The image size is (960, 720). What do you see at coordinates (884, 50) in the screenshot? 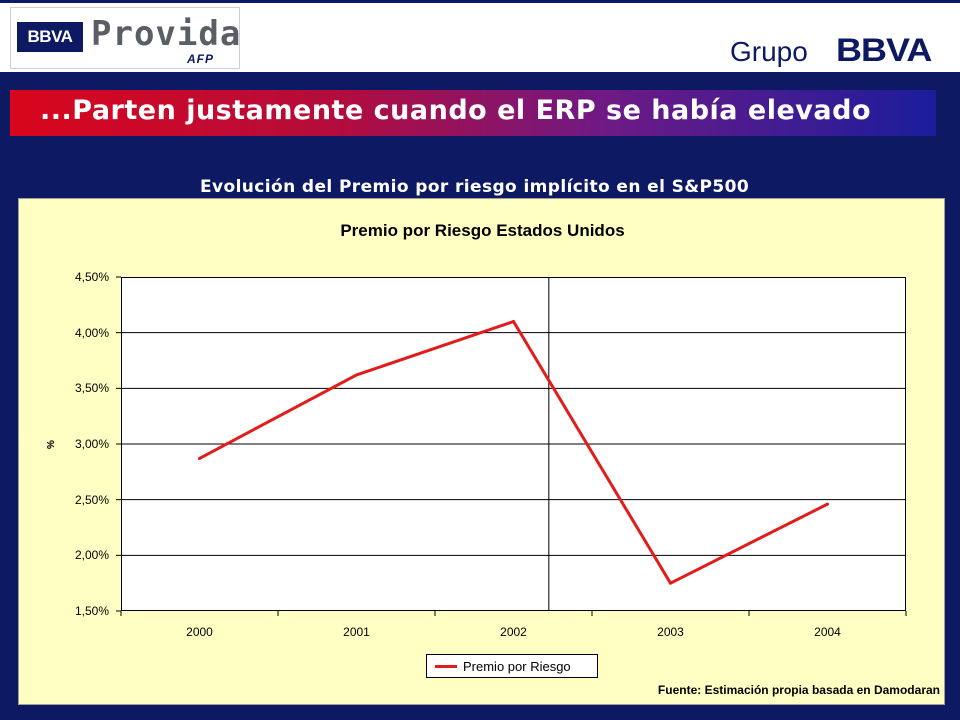
I see `bbva-logo: BBVA` at bounding box center [884, 50].